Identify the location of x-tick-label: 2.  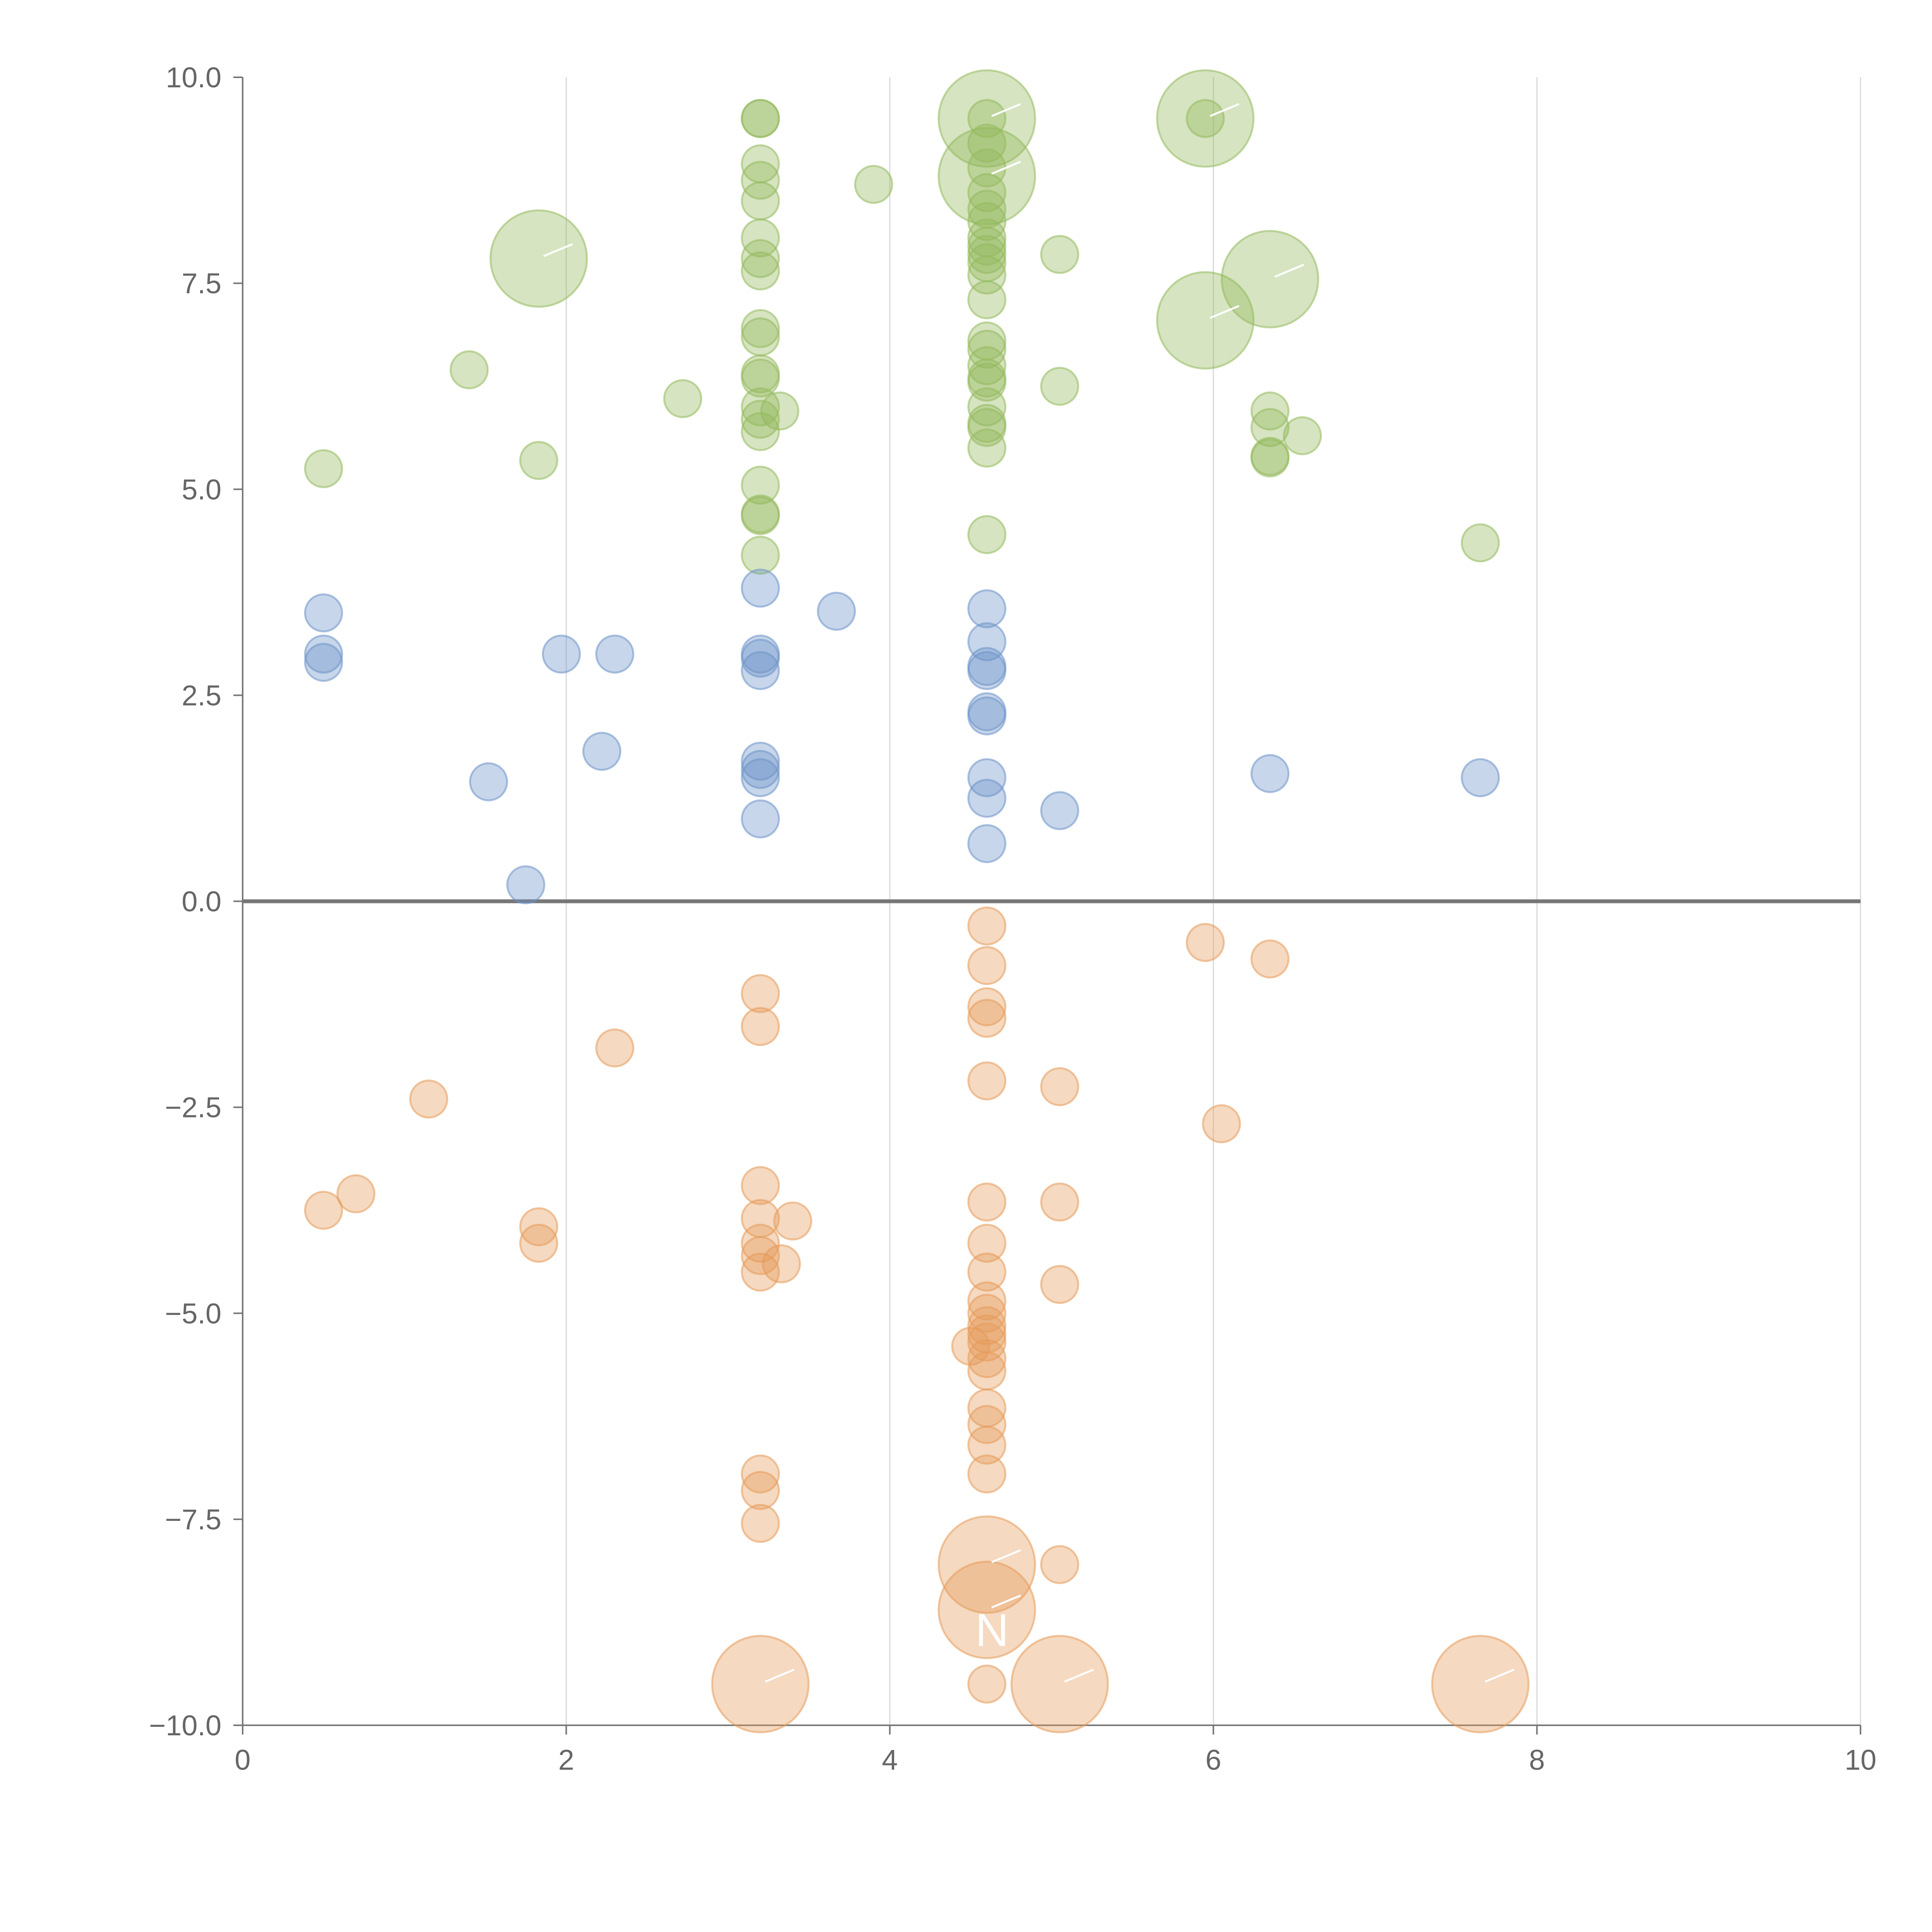
(566, 1760).